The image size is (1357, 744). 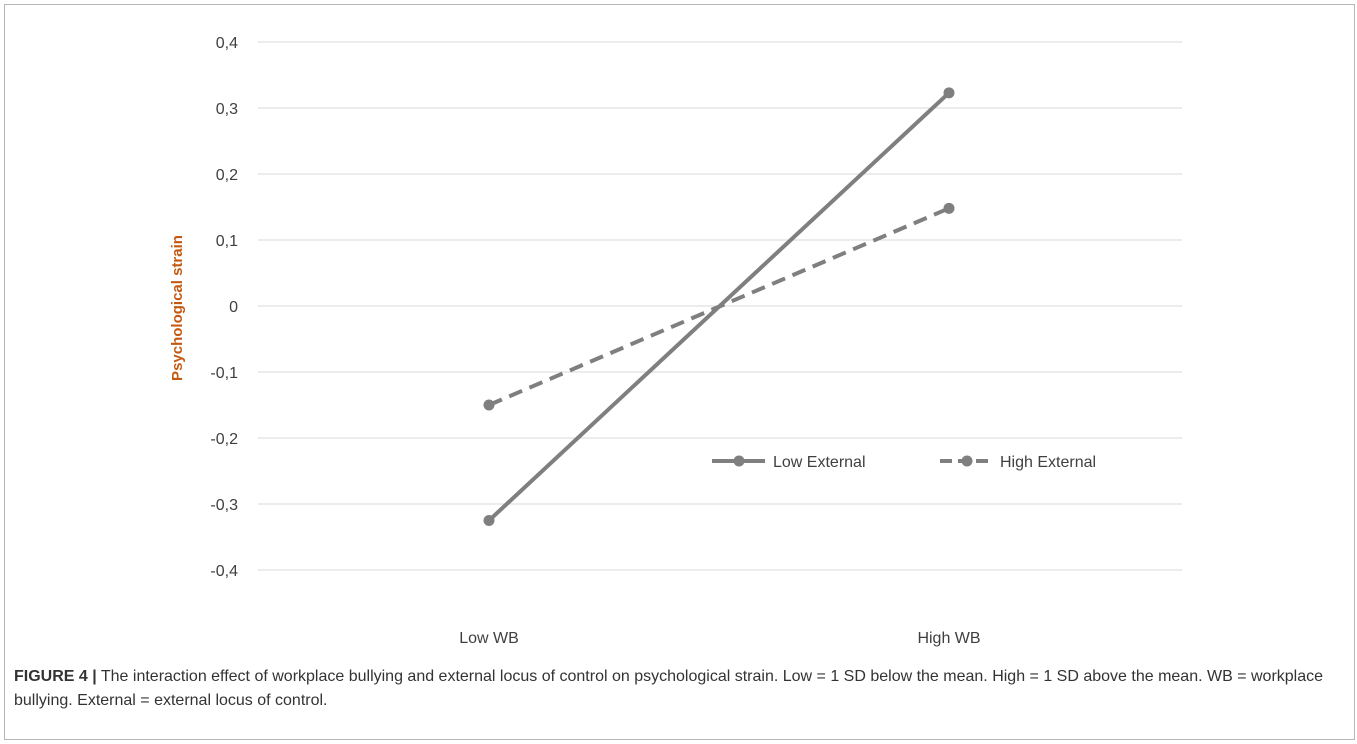 I want to click on y-tick-label: 0,2, so click(x=227, y=175).